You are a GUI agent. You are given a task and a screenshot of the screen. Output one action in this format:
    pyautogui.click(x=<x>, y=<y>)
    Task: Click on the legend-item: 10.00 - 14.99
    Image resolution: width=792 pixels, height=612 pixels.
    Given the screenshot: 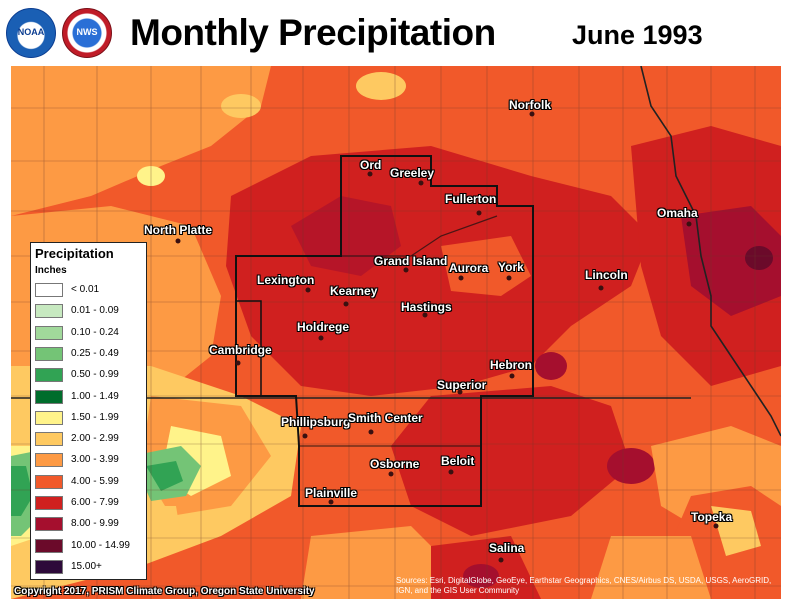 What is the action you would take?
    pyautogui.click(x=90, y=546)
    